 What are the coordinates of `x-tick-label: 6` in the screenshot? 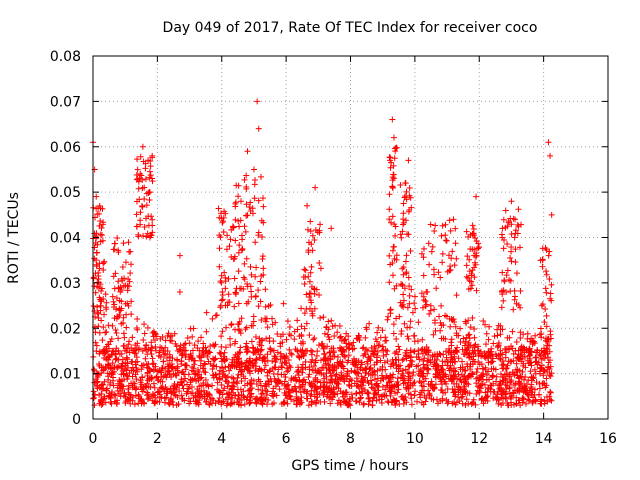 It's located at (286, 439).